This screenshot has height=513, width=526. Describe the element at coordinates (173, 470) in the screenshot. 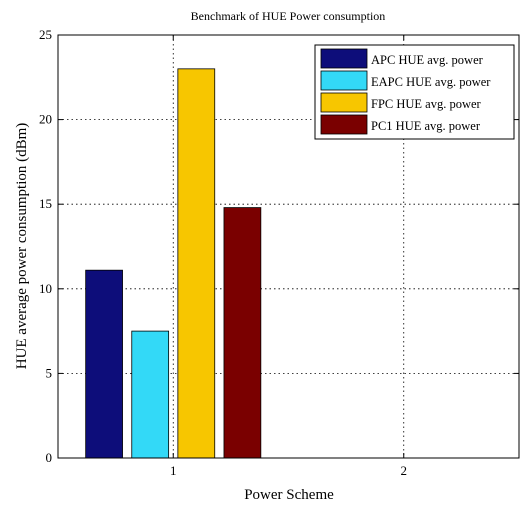

I see `x-tick-label: 1` at that location.